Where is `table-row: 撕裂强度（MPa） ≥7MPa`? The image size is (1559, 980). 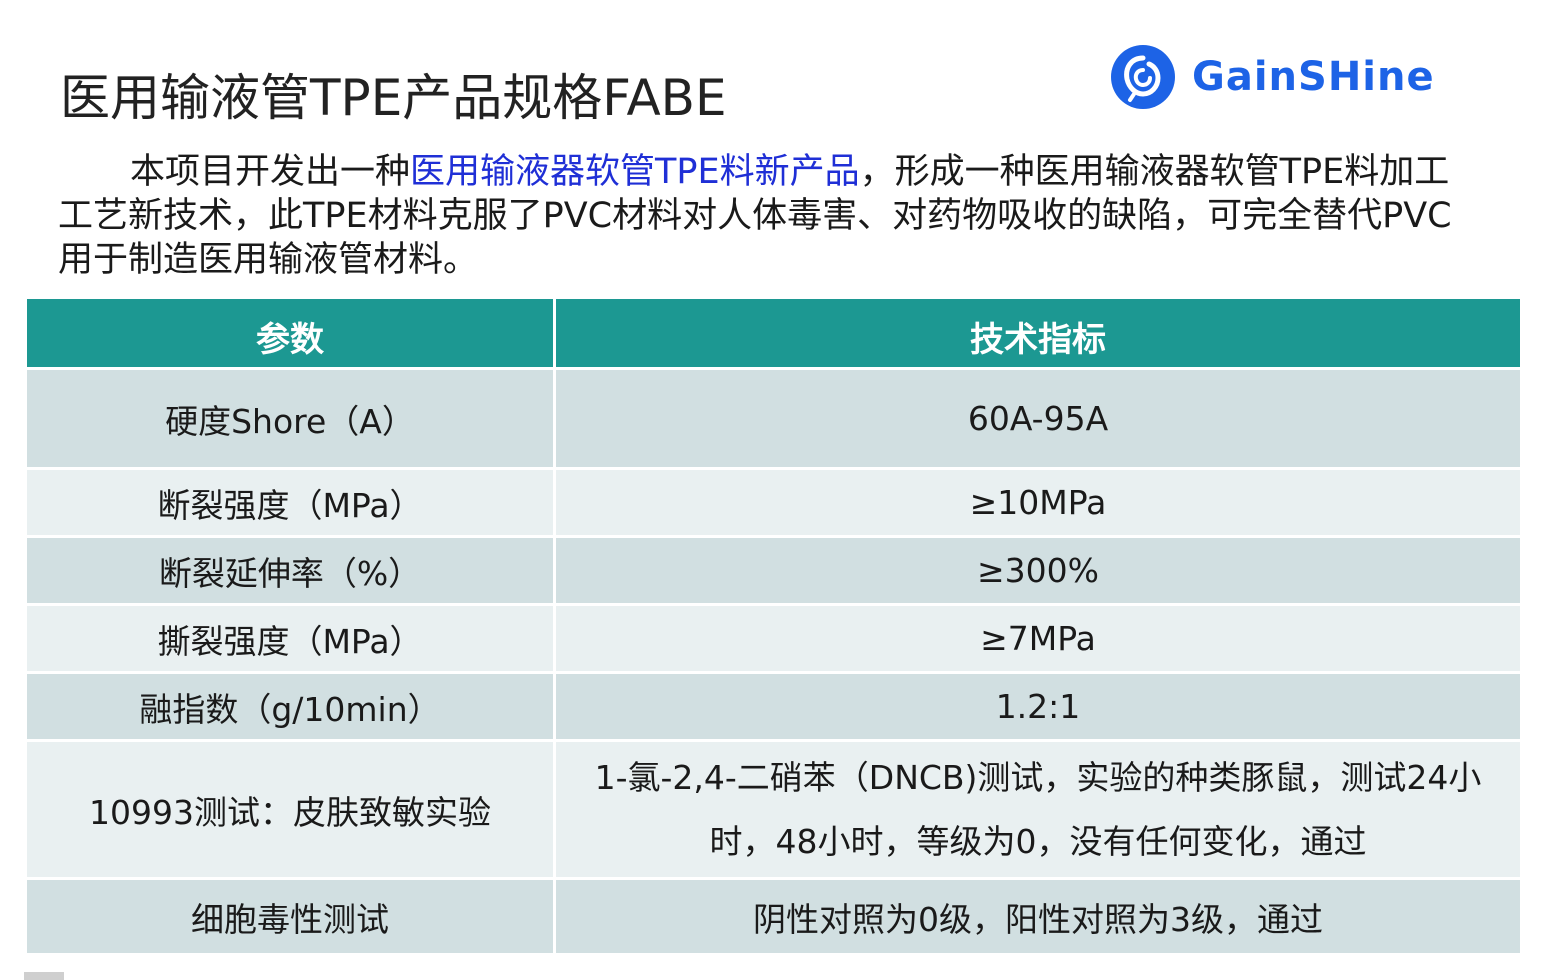
table-row: 撕裂强度（MPa） ≥7MPa is located at coordinates (773, 638).